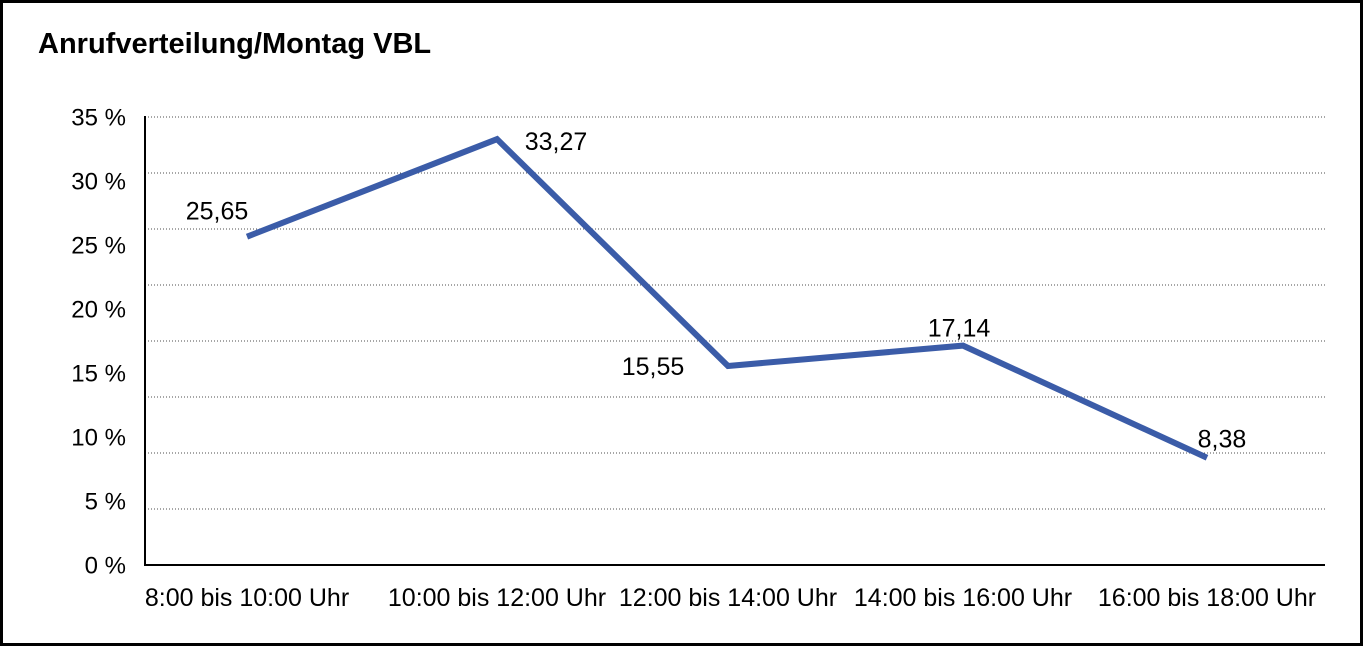 The width and height of the screenshot is (1363, 646). I want to click on y-axis-tick-label: 35 %, so click(98, 117).